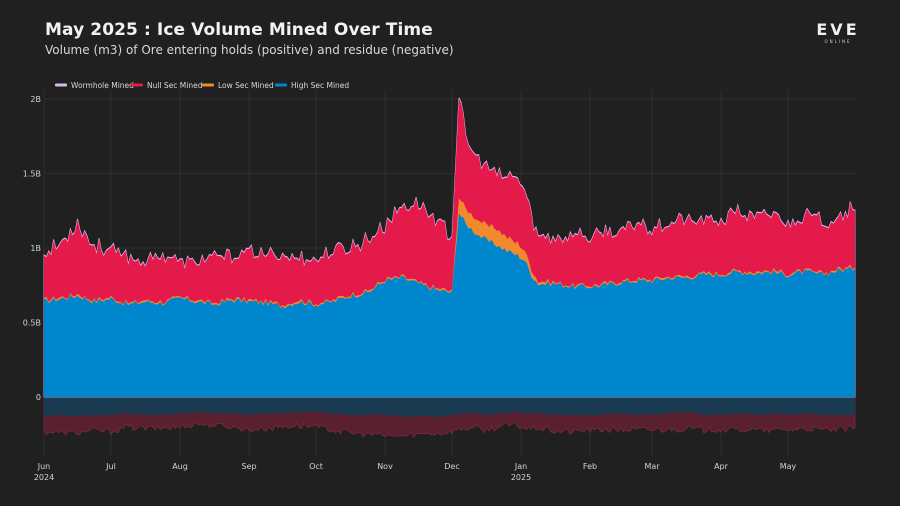  What do you see at coordinates (44, 466) in the screenshot?
I see `x-tick-label: Jun` at bounding box center [44, 466].